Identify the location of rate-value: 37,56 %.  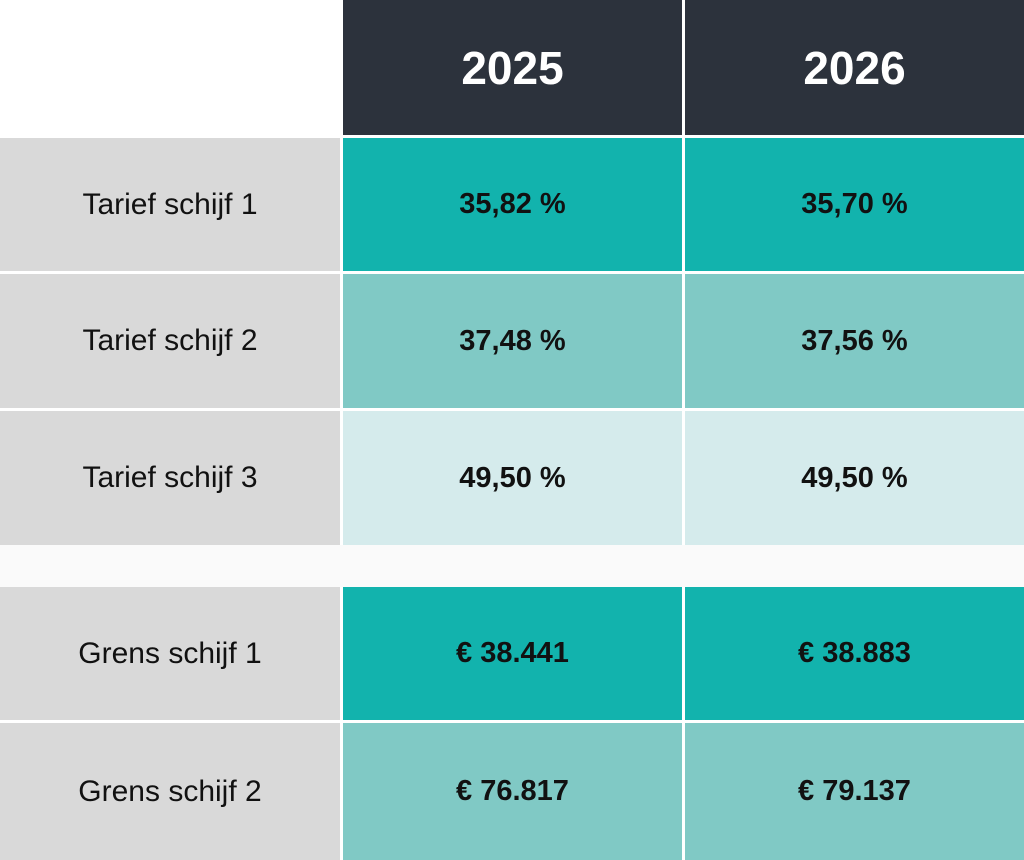
(854, 340).